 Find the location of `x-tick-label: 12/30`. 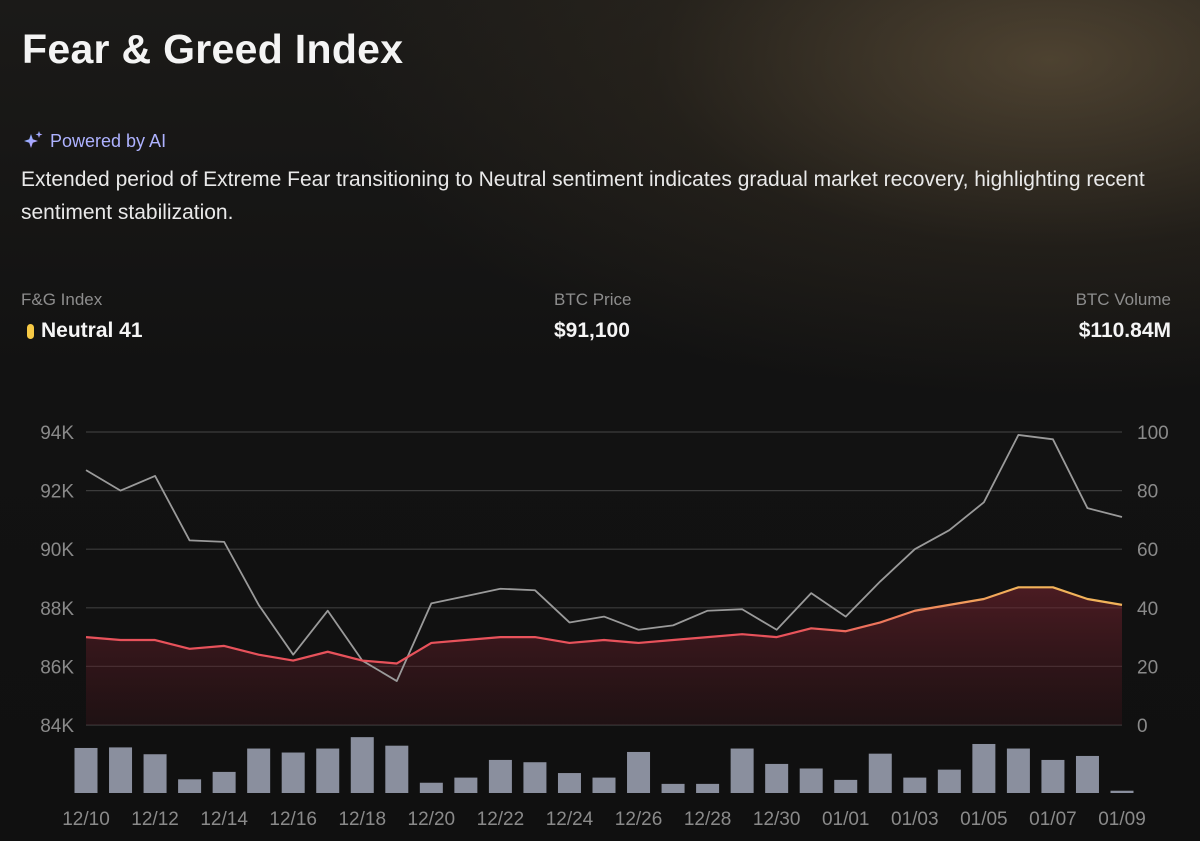

x-tick-label: 12/30 is located at coordinates (777, 819).